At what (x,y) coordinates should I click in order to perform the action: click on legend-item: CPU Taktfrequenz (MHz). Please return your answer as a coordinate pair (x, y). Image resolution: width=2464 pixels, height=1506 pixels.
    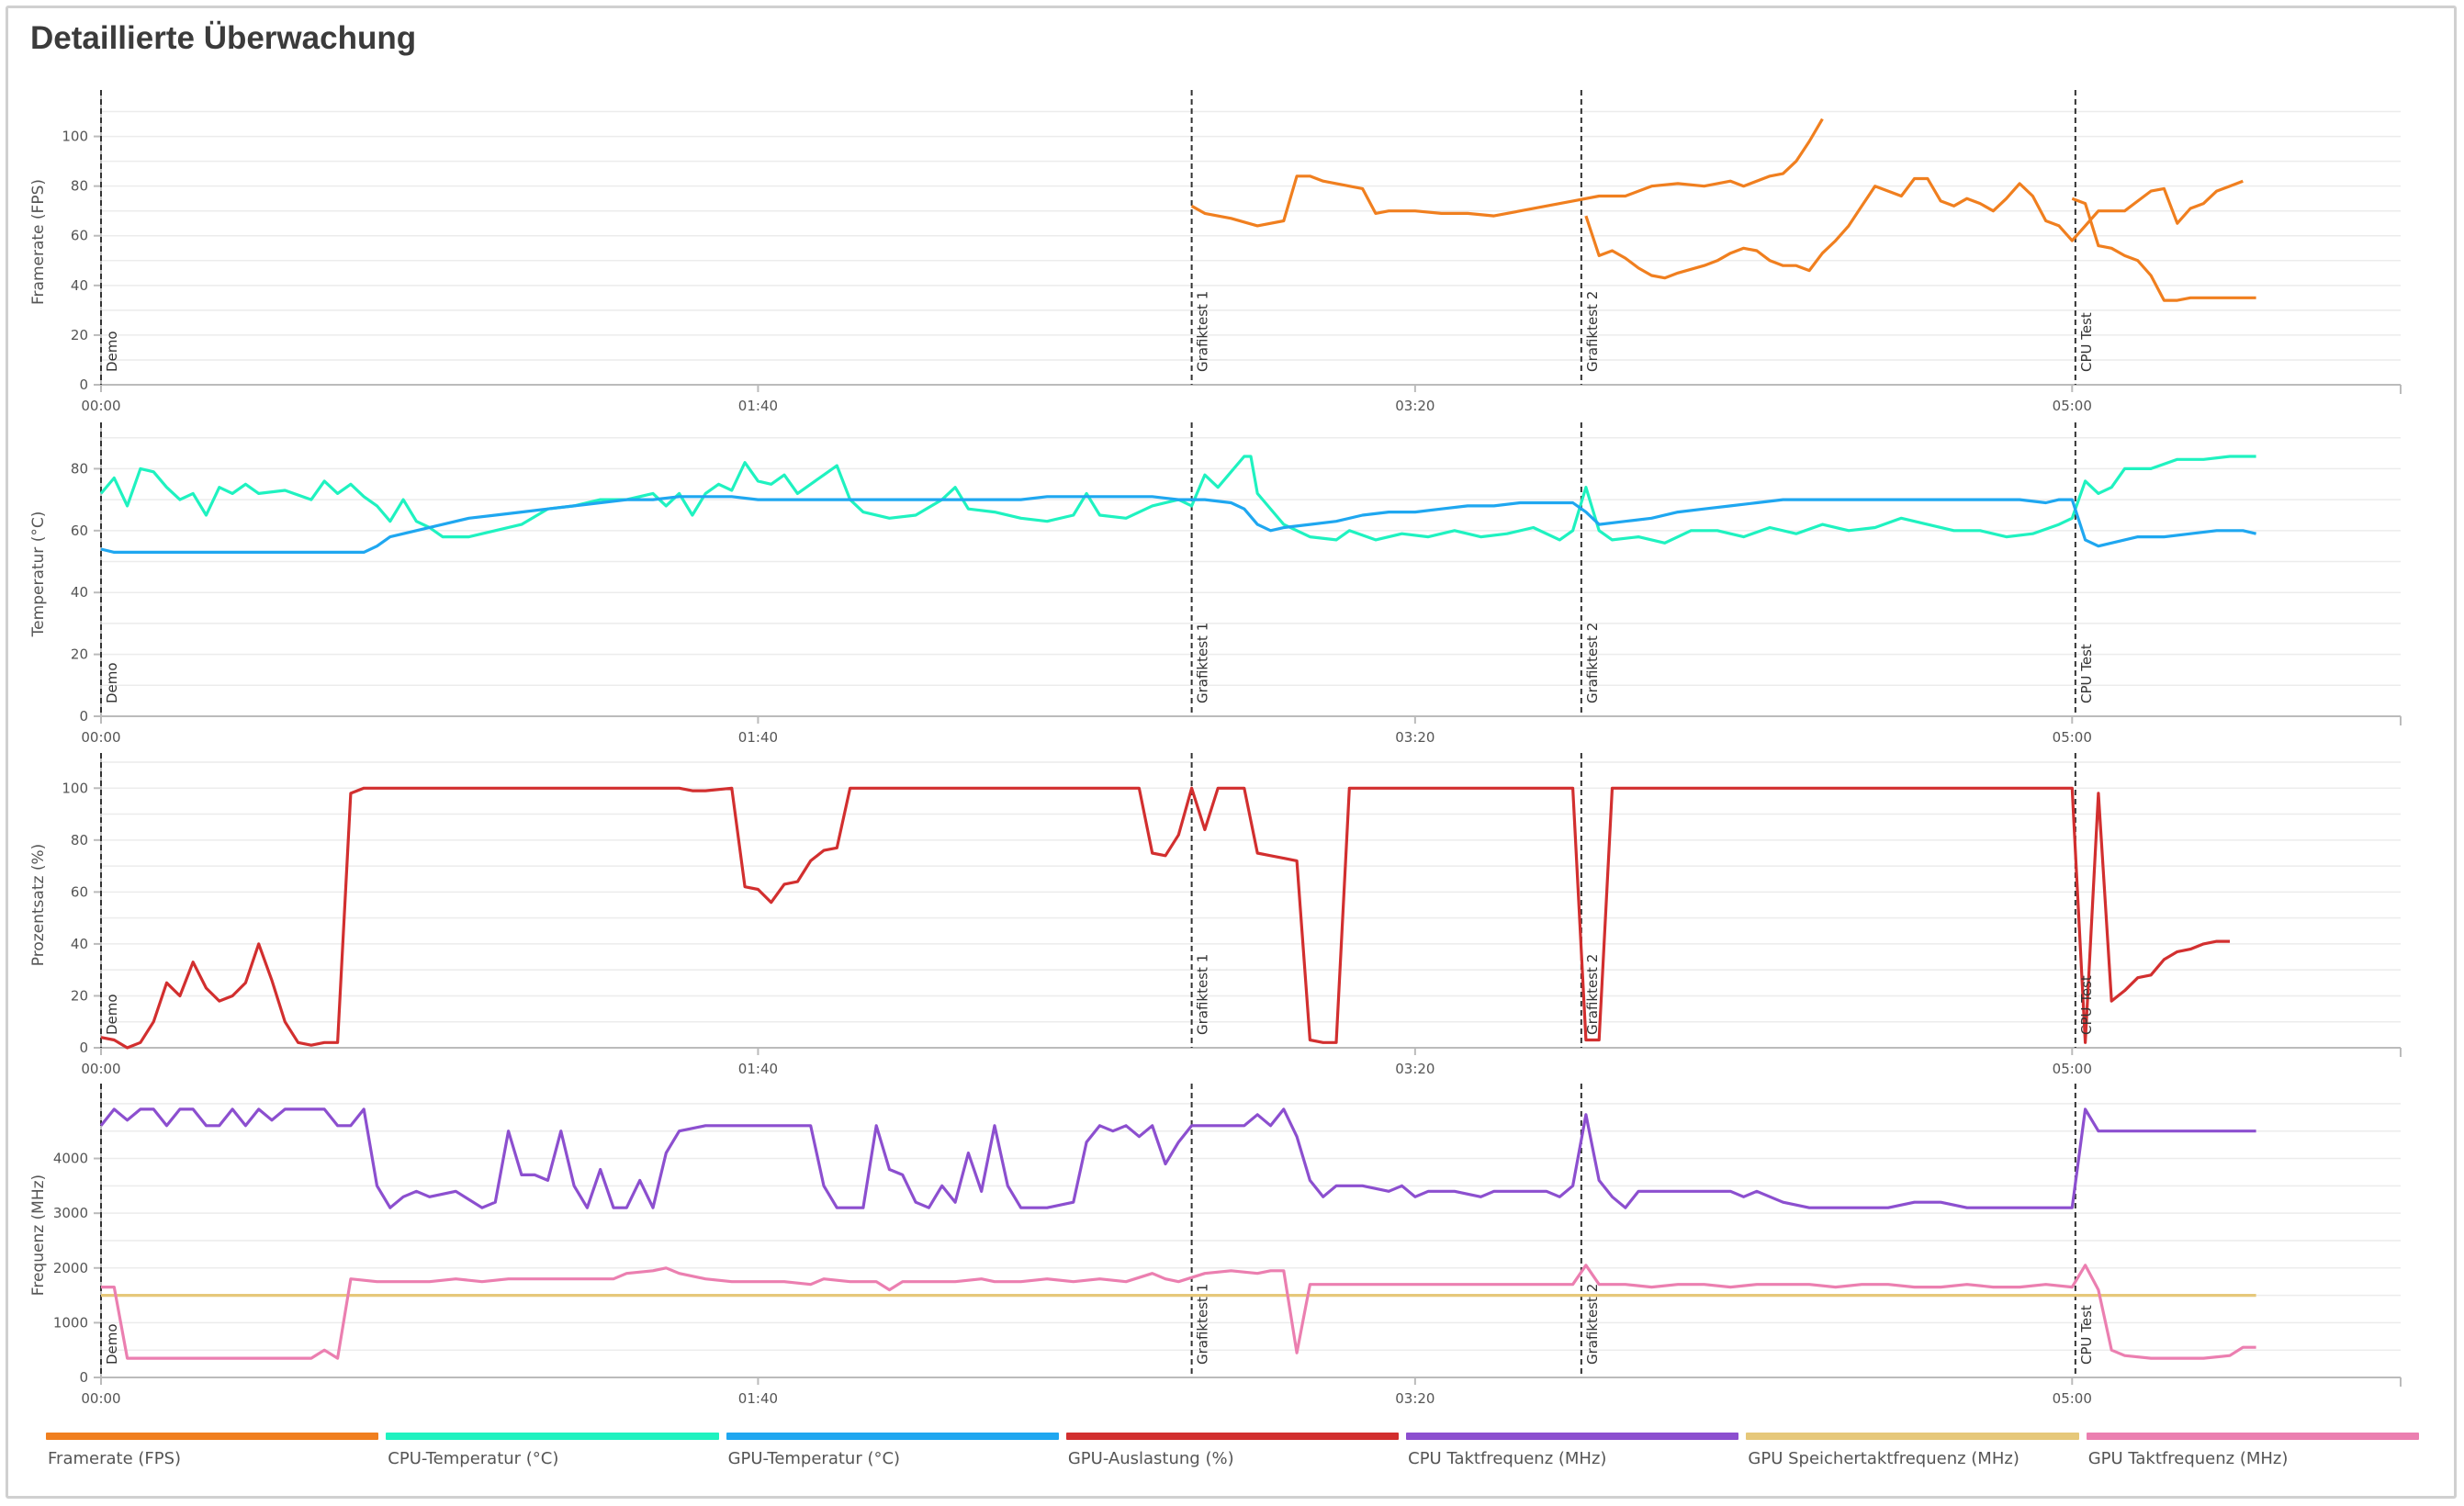
    Looking at the image, I should click on (1572, 1460).